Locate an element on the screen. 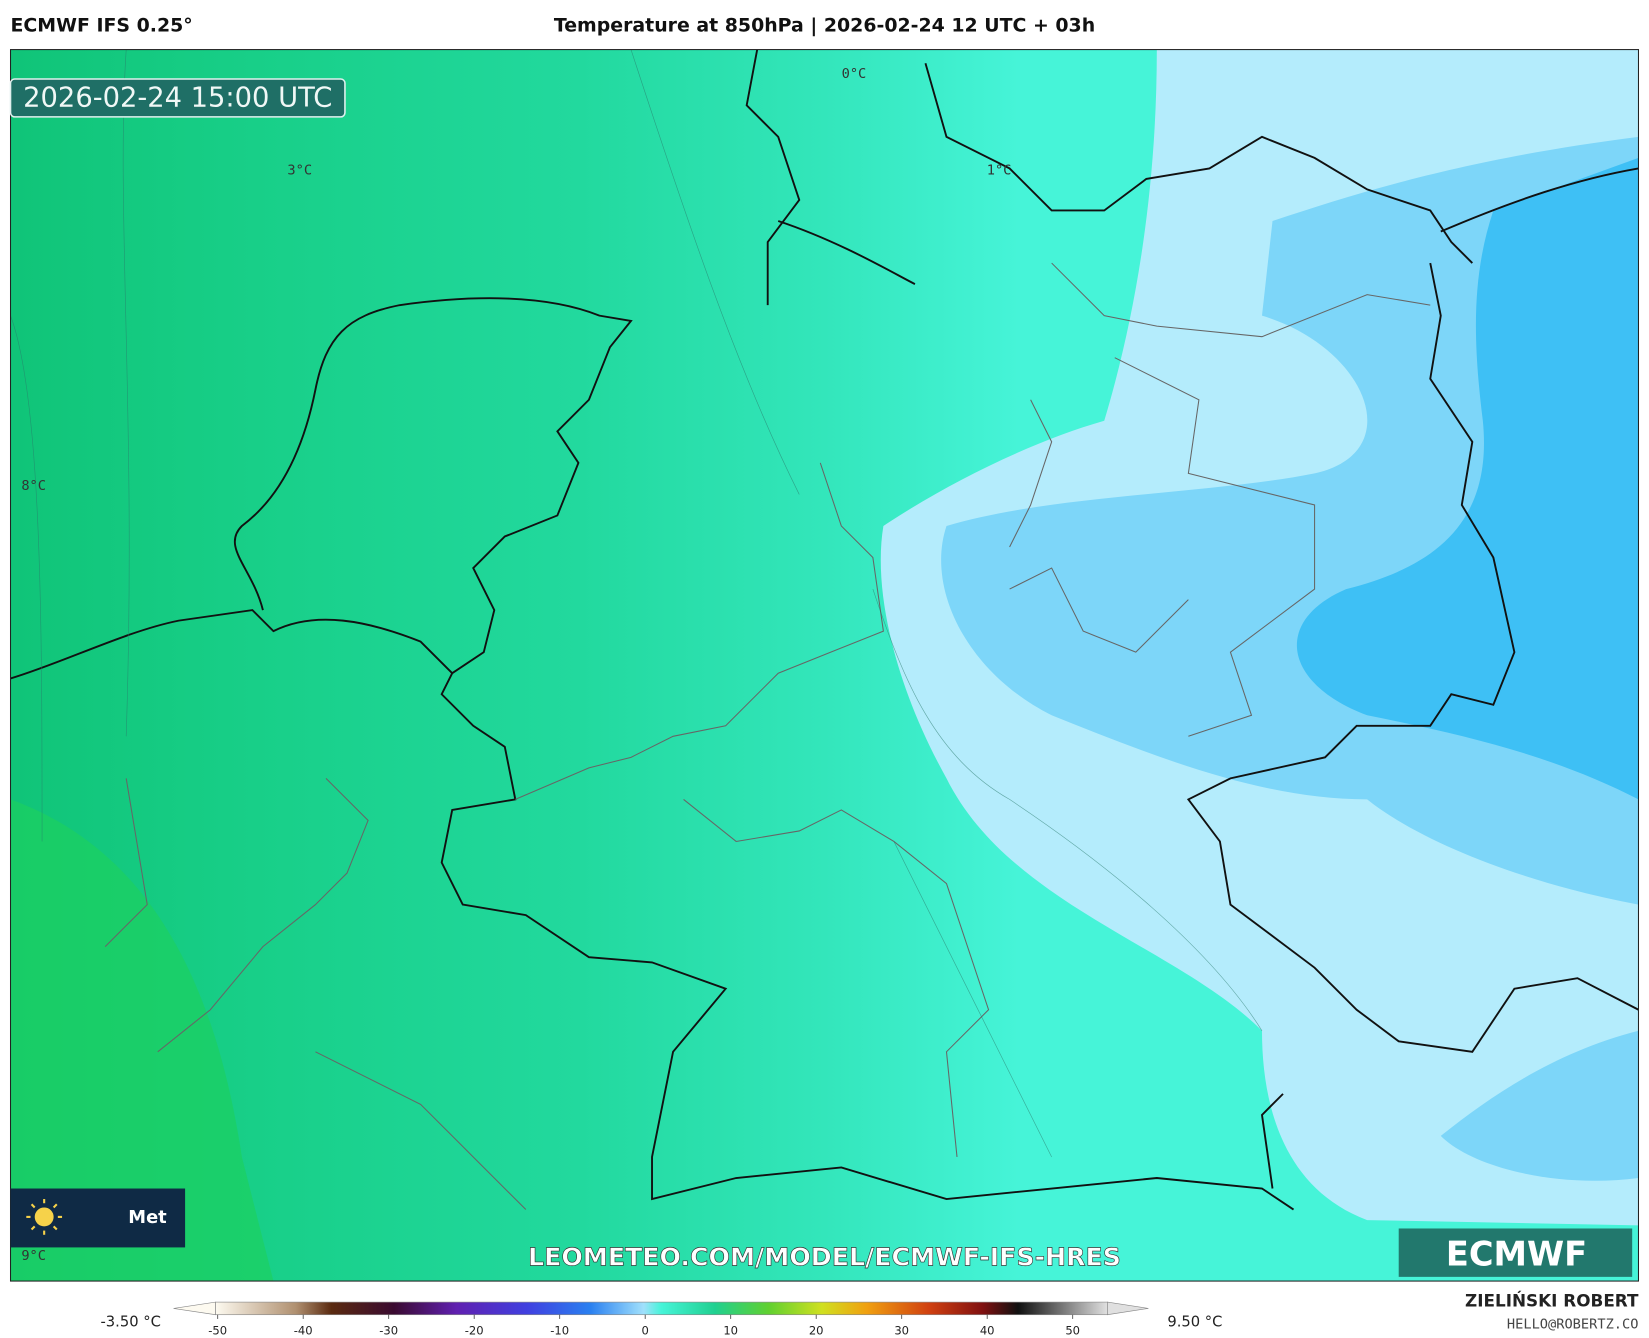  colorbar-max-arrow is located at coordinates (1128, 1308).